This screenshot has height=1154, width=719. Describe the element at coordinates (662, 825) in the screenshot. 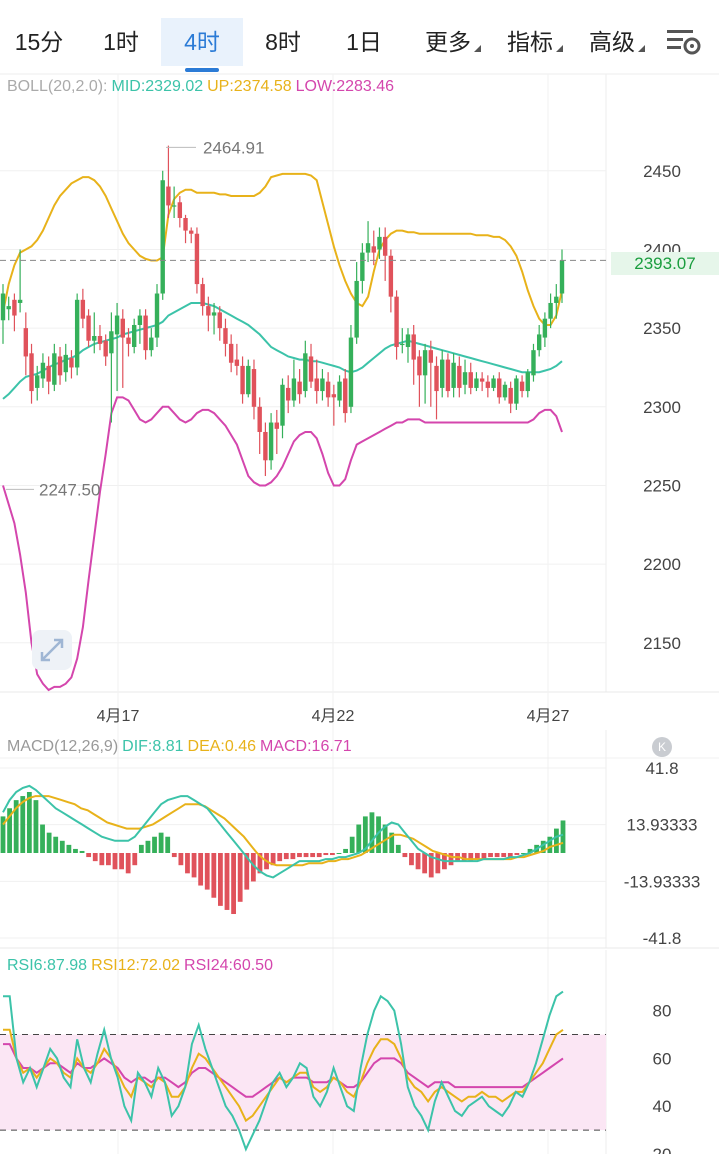

I see `macd-tick-label: 13.93333` at that location.